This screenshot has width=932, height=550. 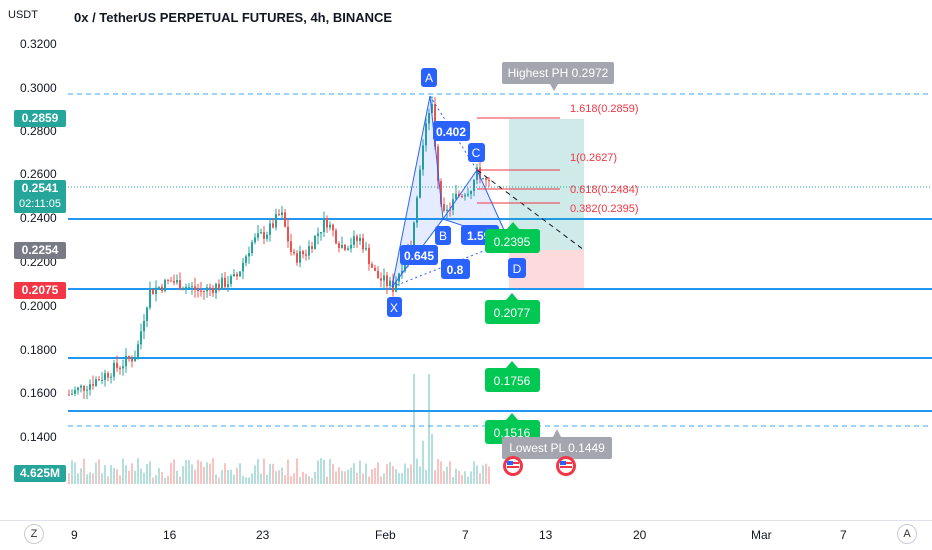 What do you see at coordinates (761, 535) in the screenshot?
I see `time-tick-mar: Mar` at bounding box center [761, 535].